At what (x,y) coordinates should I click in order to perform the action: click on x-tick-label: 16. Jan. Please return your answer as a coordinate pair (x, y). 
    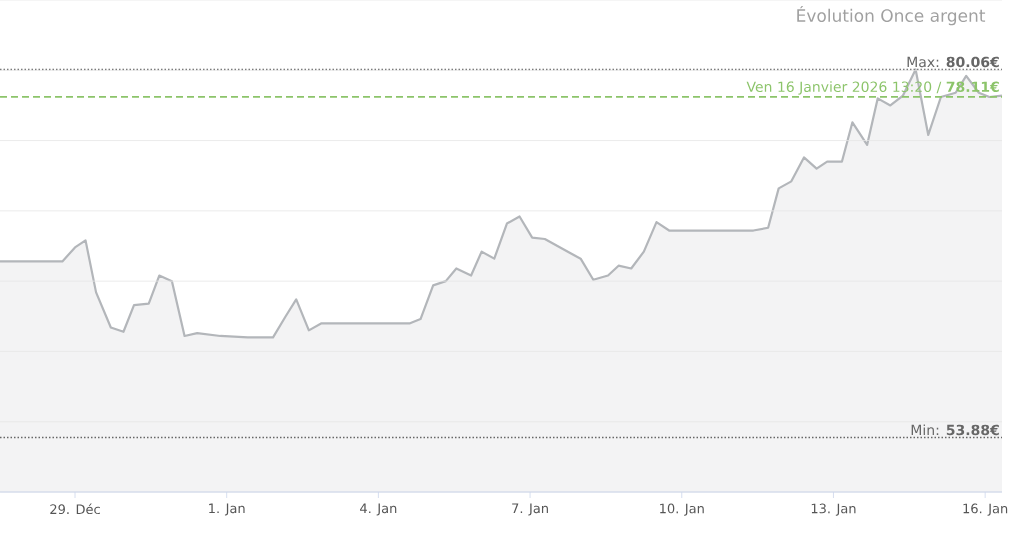
    Looking at the image, I should click on (985, 509).